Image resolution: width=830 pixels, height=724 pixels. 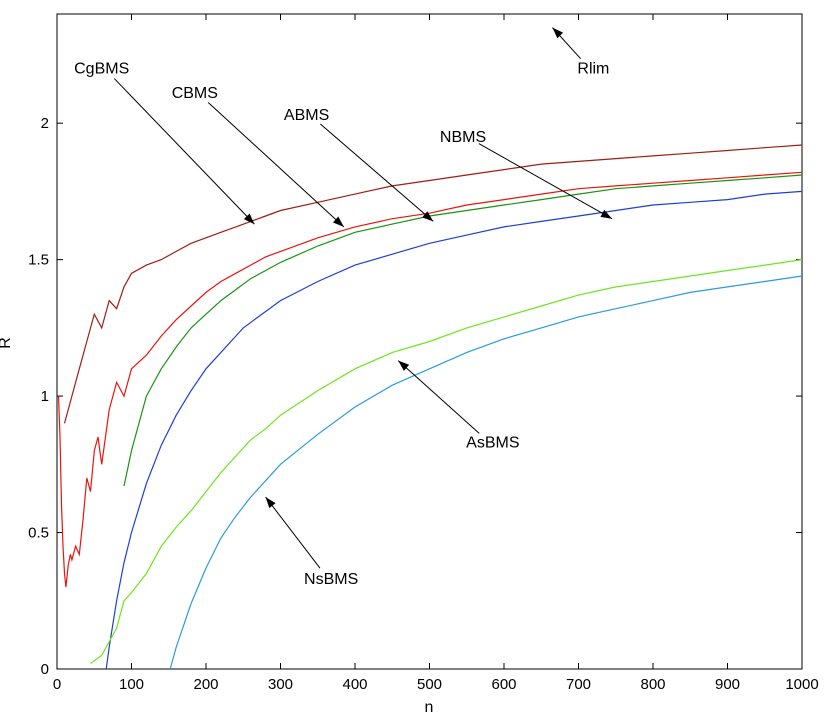 What do you see at coordinates (578, 684) in the screenshot?
I see `x-tick-label: 700` at bounding box center [578, 684].